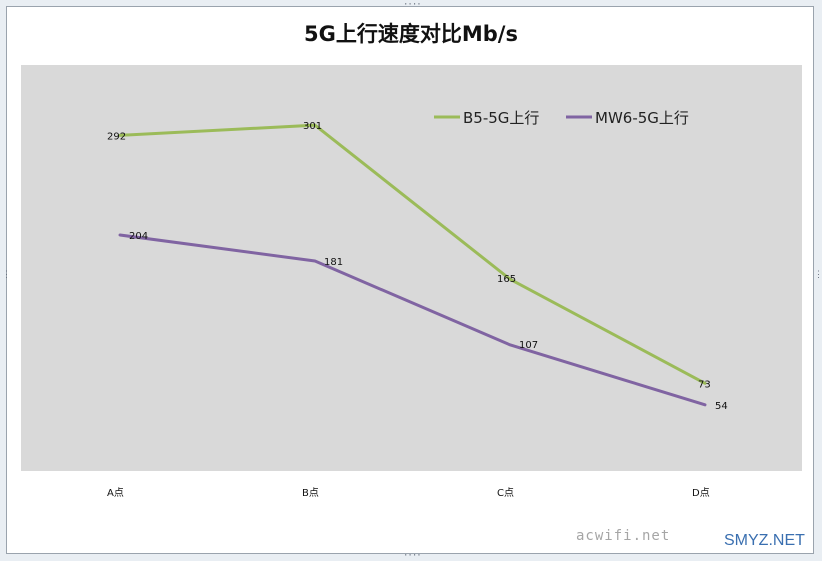 This screenshot has width=822, height=561. I want to click on x-tick-label: B点, so click(310, 493).